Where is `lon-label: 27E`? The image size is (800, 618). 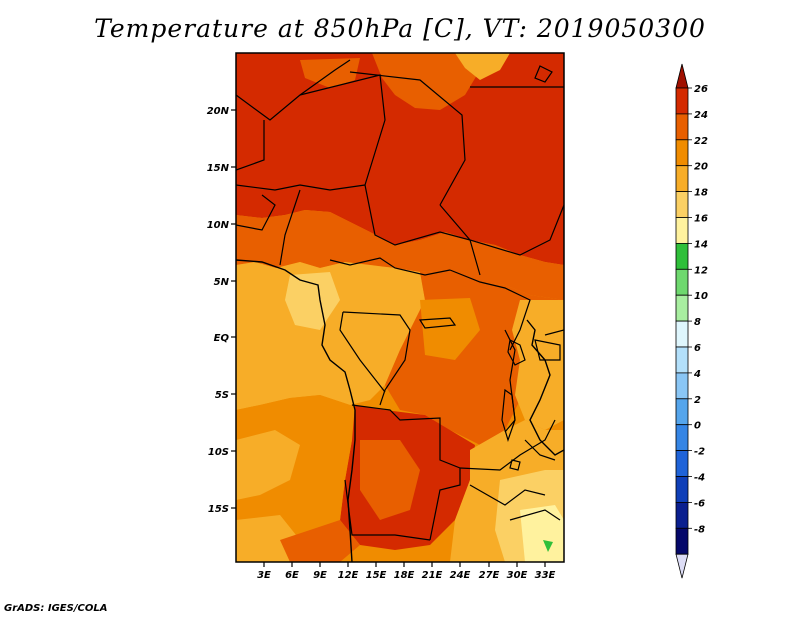 lon-label: 27E is located at coordinates (489, 575).